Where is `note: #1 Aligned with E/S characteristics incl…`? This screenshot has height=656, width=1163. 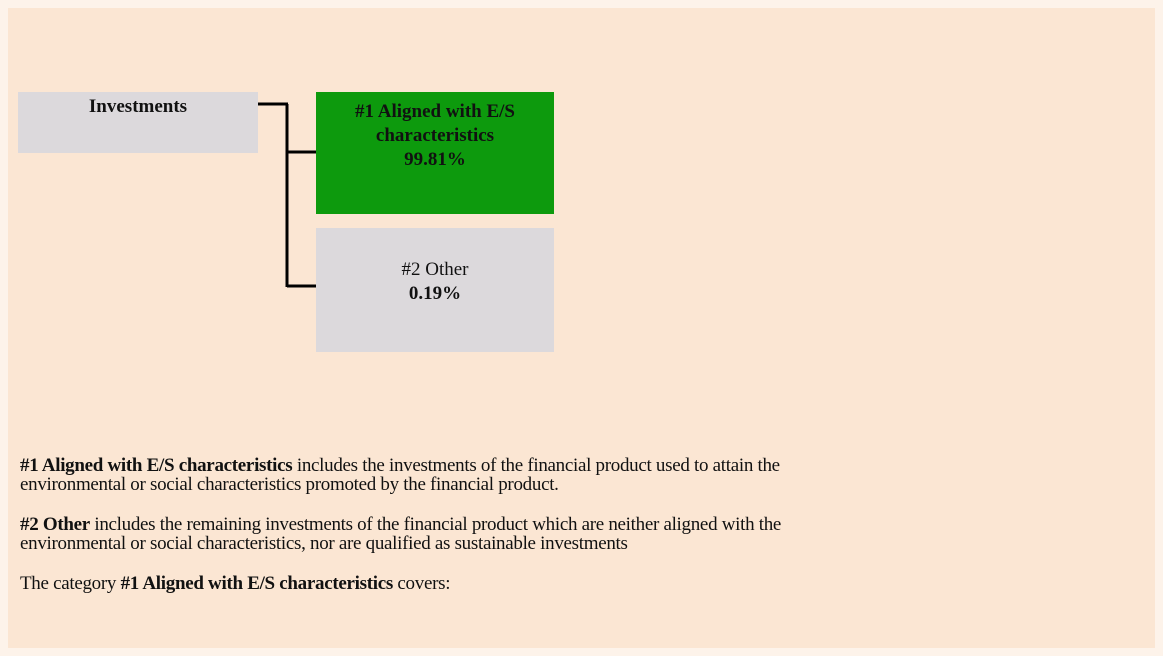 note: #1 Aligned with E/S characteristics incl… is located at coordinates (400, 475).